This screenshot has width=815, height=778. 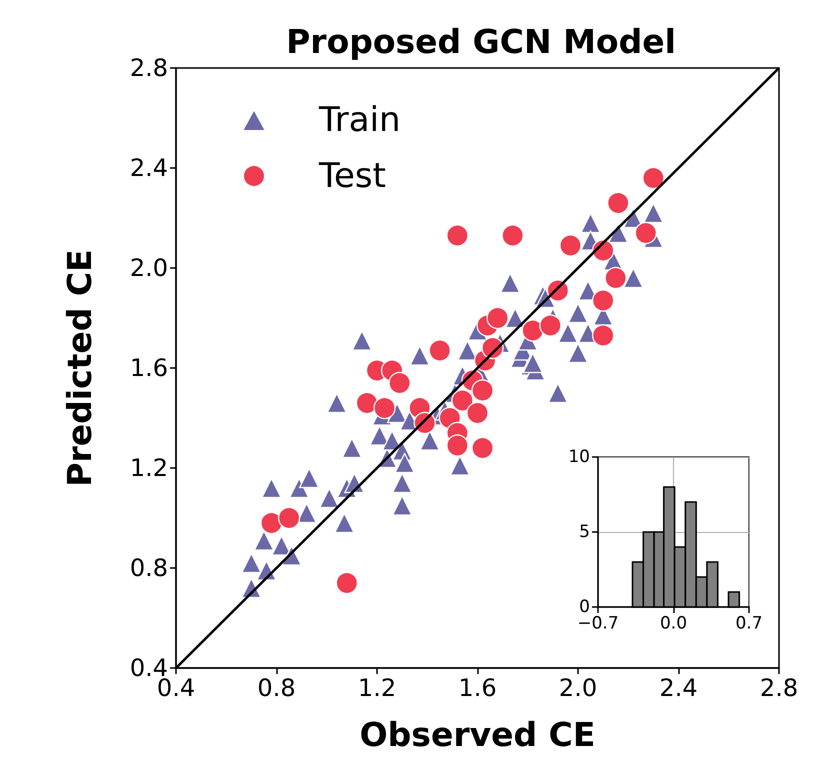 I want to click on y-tick-label: 2.4, so click(x=149, y=168).